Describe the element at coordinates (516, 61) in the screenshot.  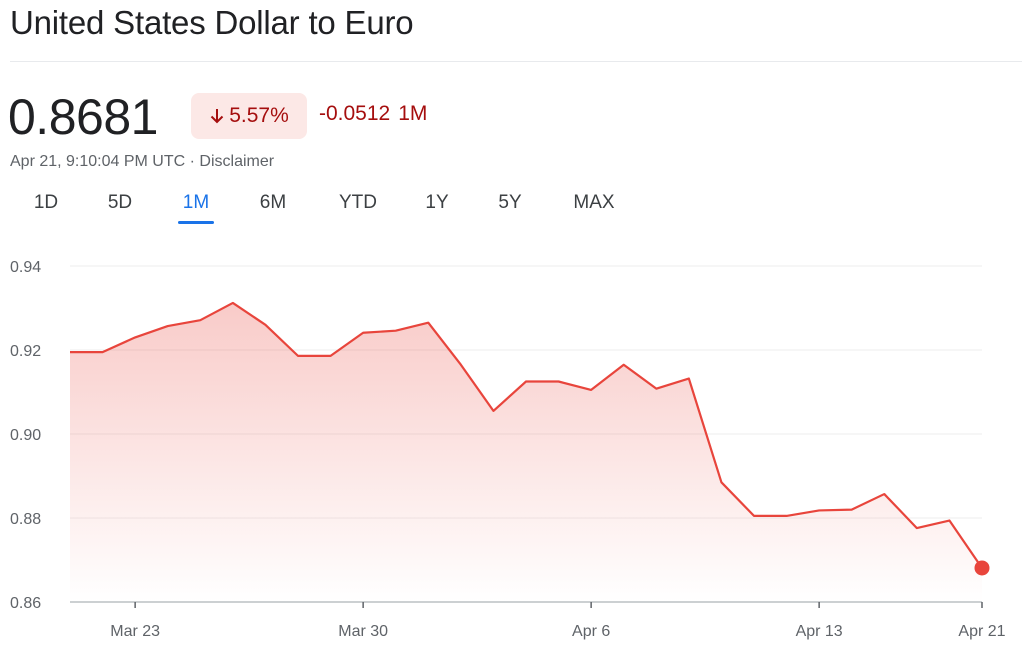
I see `header-divider` at that location.